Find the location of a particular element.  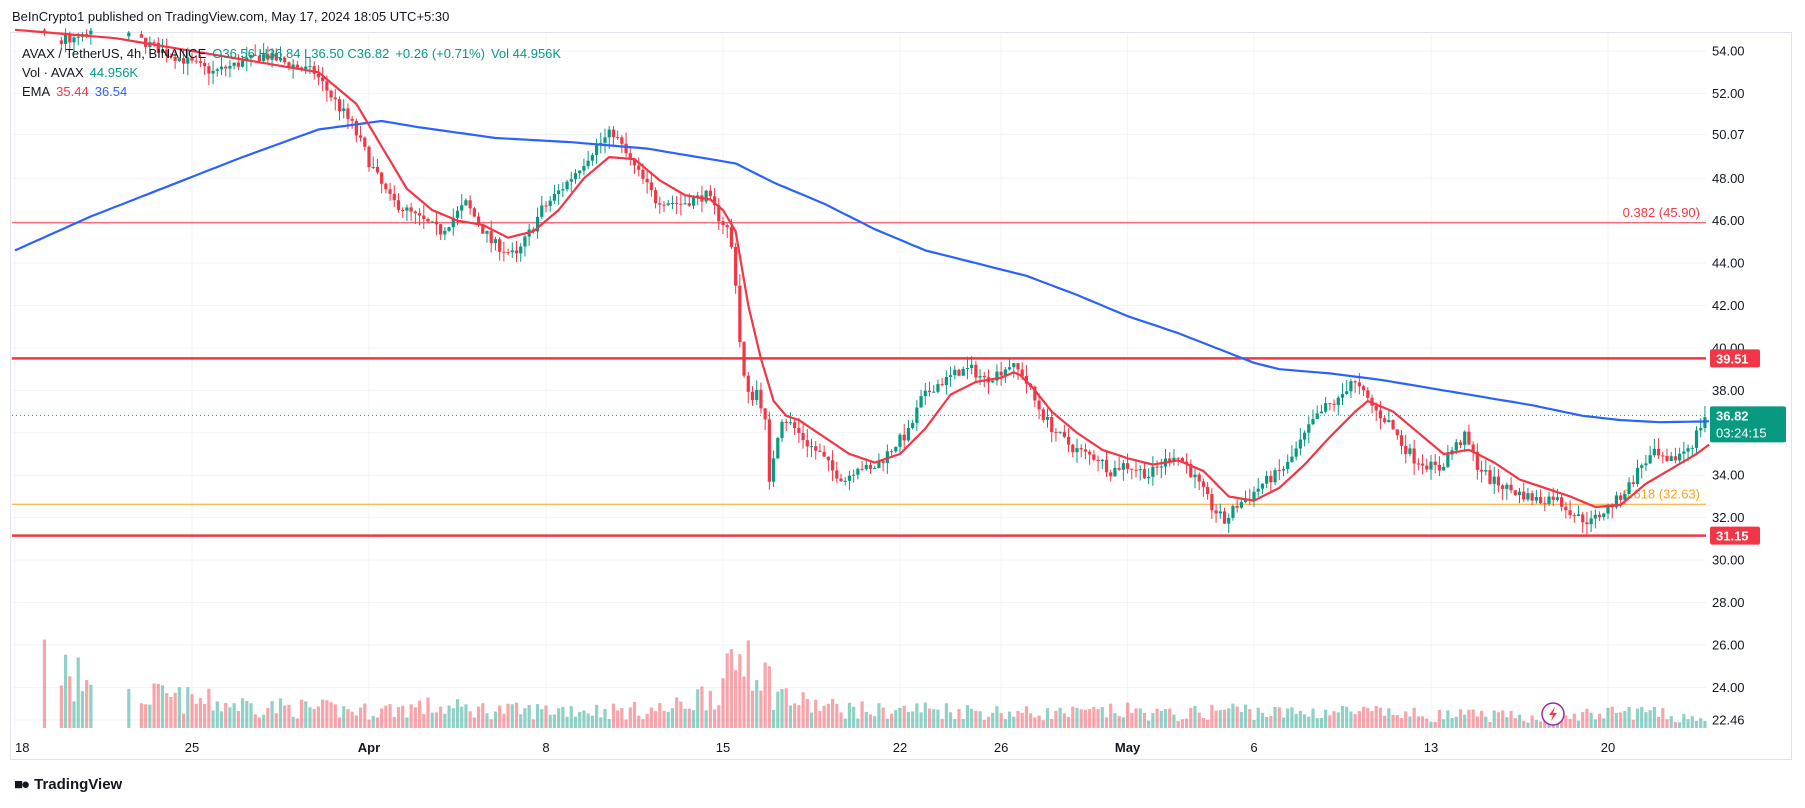

tradingview-logo: ■● TradingView is located at coordinates (68, 784).